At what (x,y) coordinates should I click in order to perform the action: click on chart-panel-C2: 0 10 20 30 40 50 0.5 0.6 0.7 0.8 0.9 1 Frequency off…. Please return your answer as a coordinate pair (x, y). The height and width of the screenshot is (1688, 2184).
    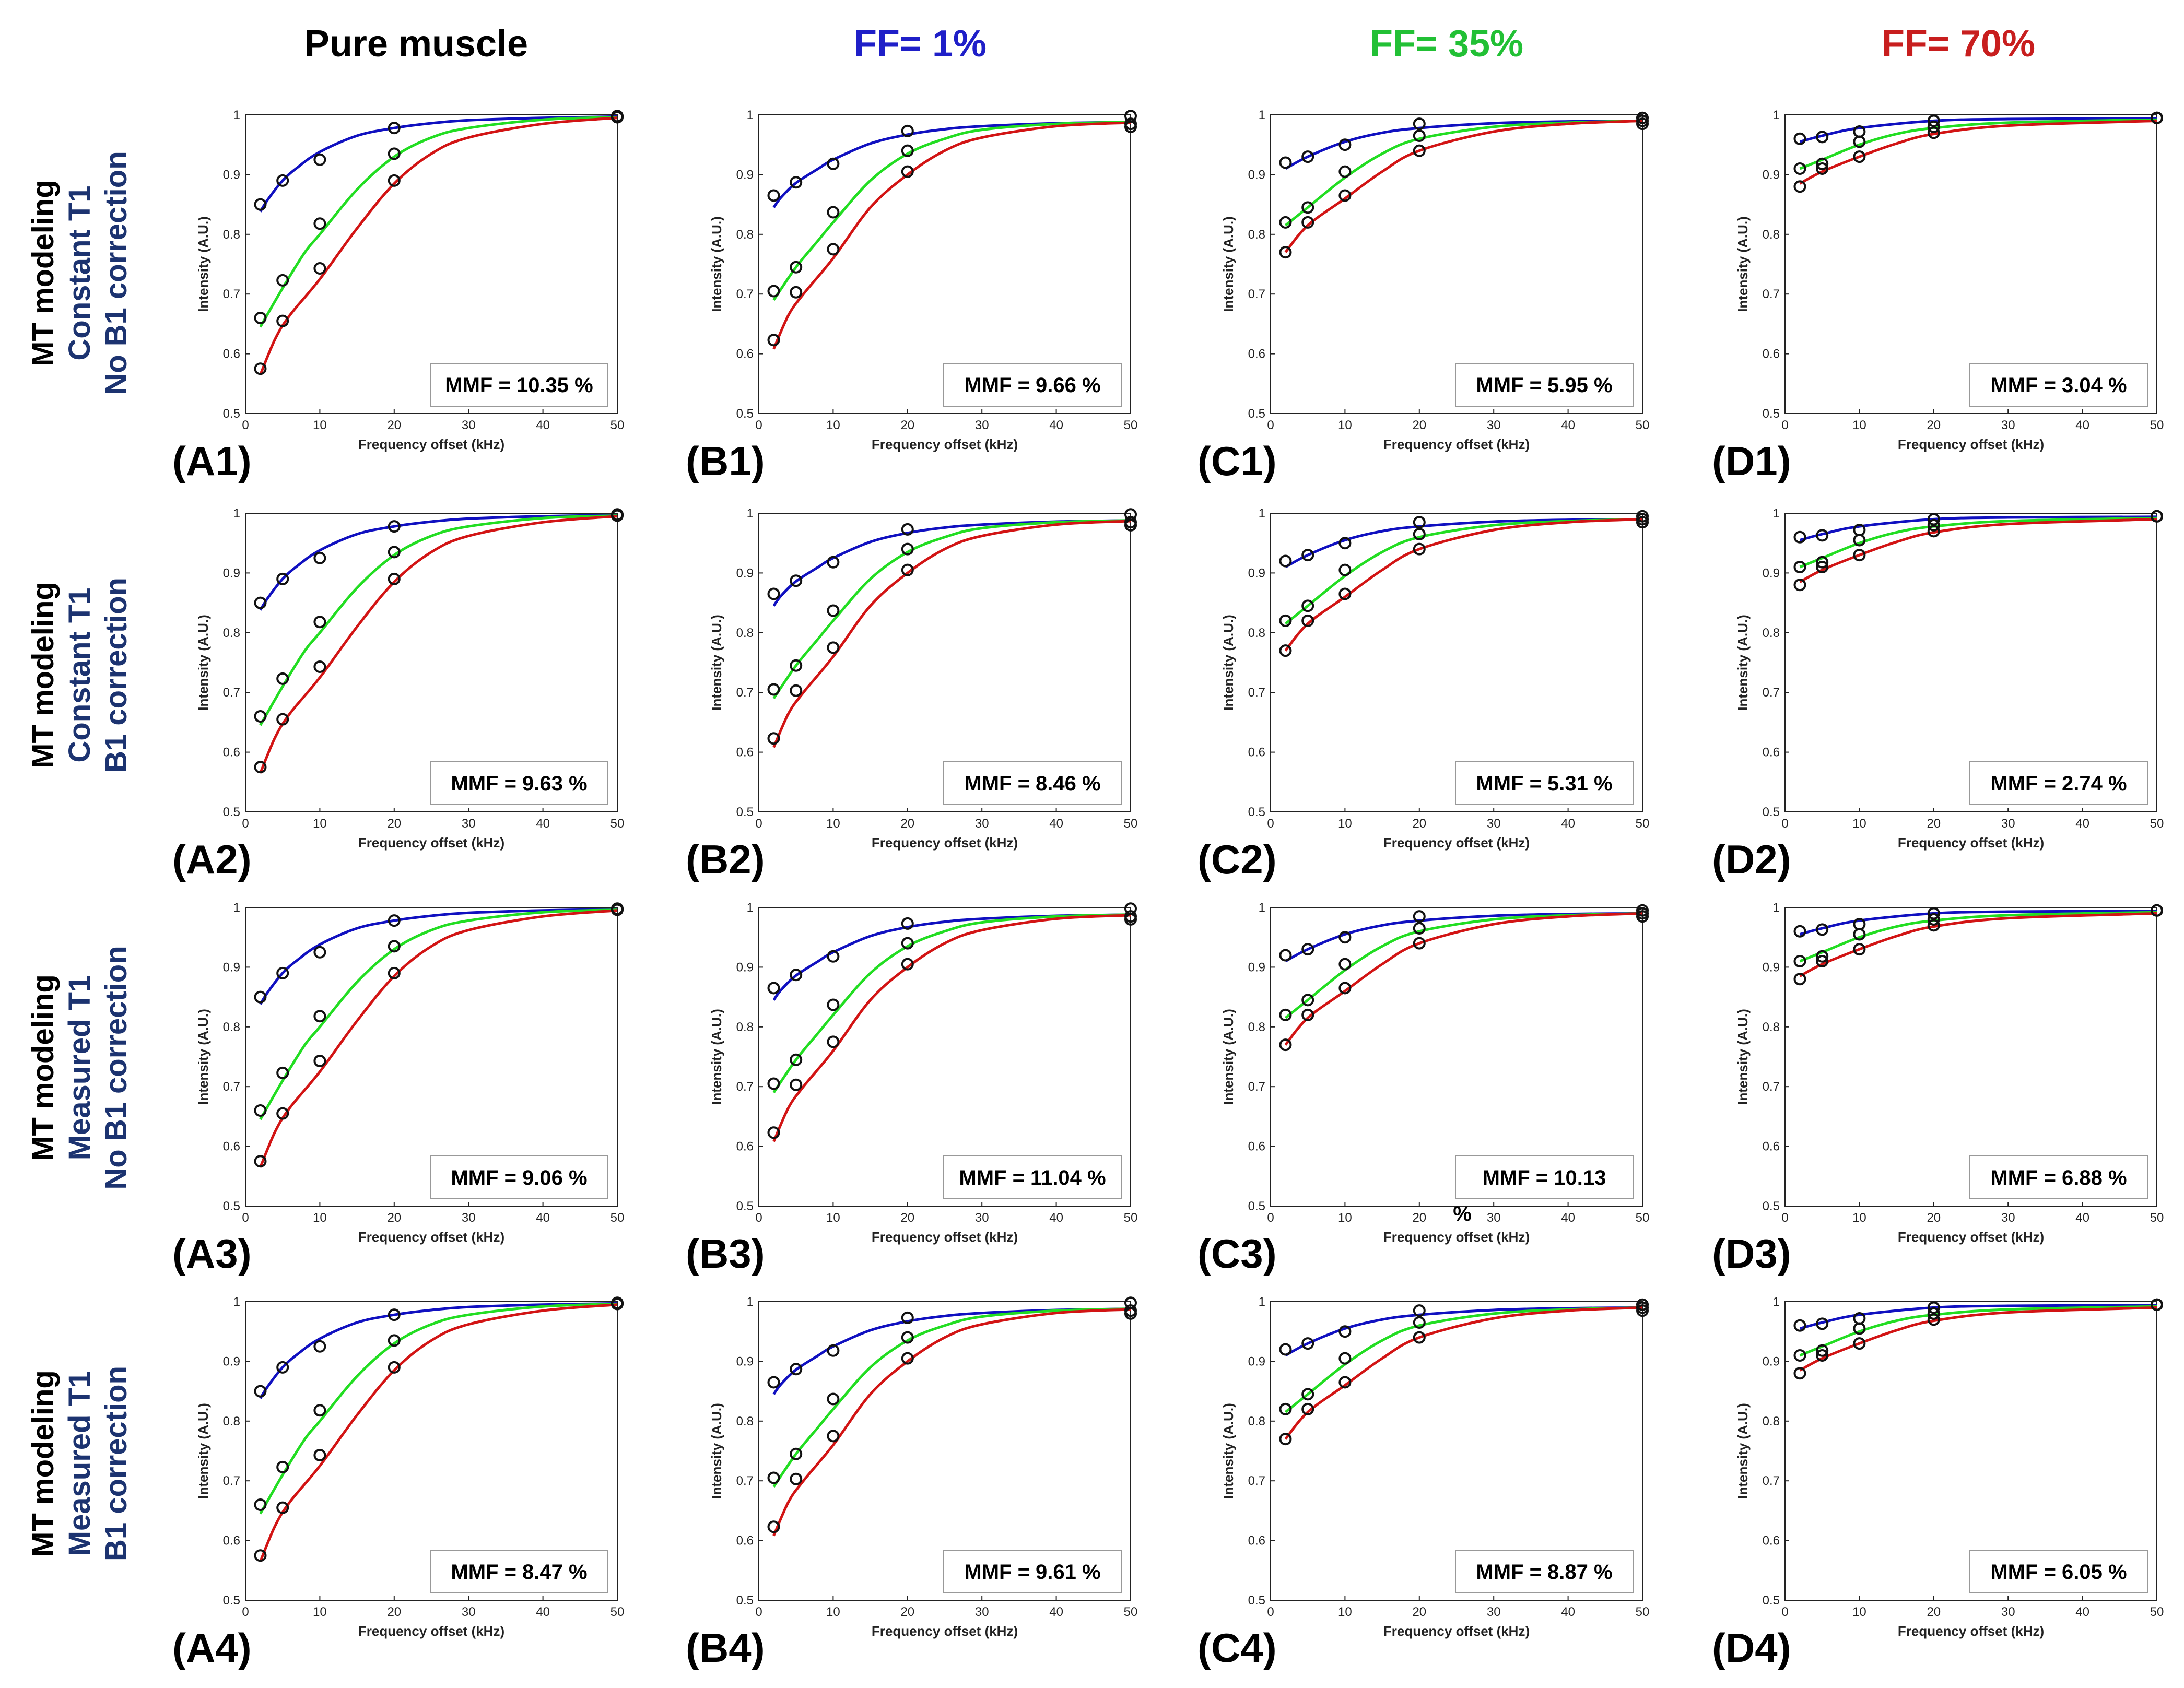
    Looking at the image, I should click on (1423, 694).